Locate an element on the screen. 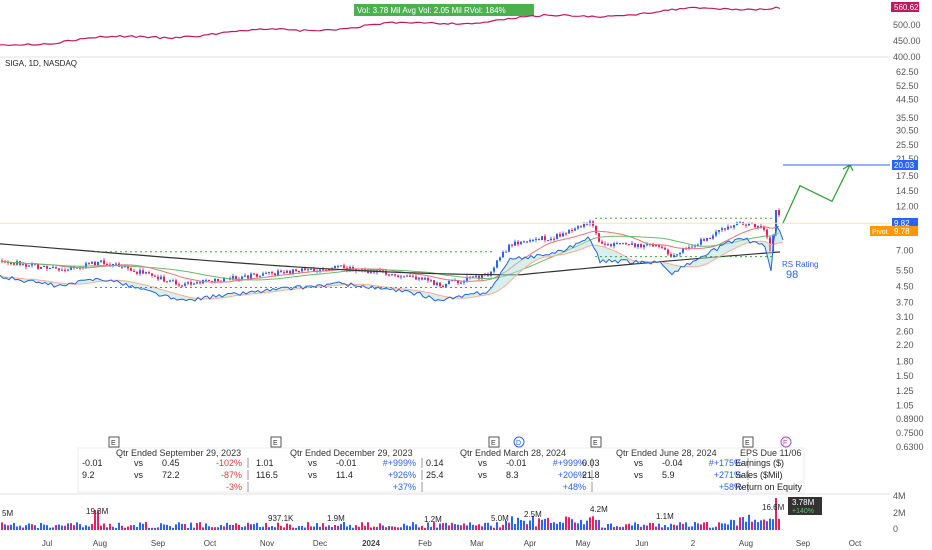 The width and height of the screenshot is (932, 550). value-cell: 72.2 is located at coordinates (171, 475).